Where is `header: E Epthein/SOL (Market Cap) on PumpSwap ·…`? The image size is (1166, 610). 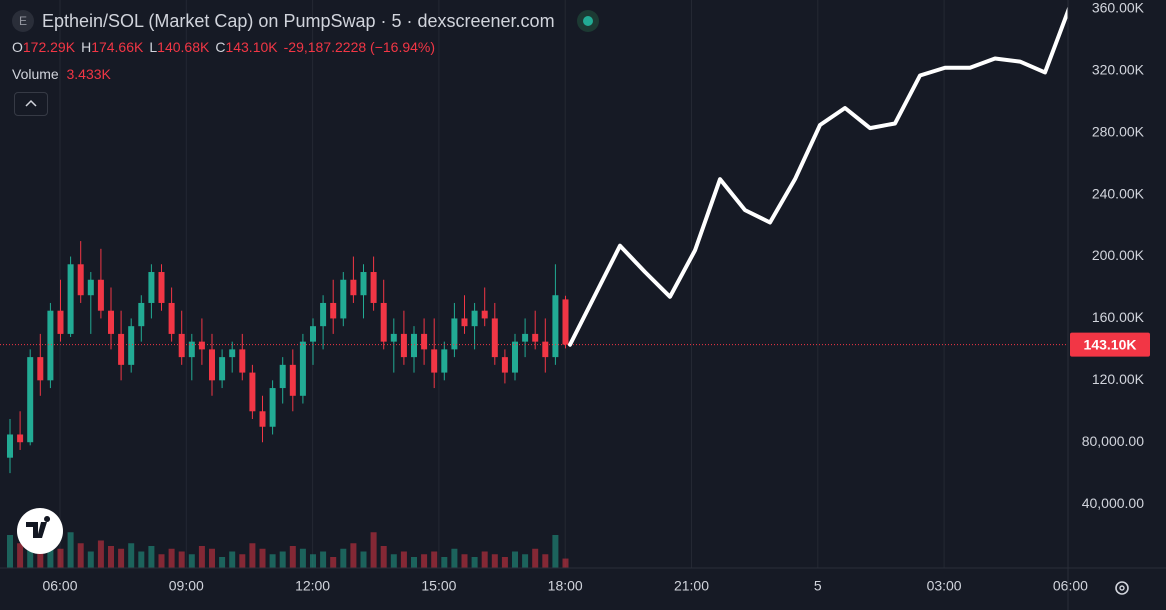
header: E Epthein/SOL (Market Cap) on PumpSwap ·… is located at coordinates (305, 21).